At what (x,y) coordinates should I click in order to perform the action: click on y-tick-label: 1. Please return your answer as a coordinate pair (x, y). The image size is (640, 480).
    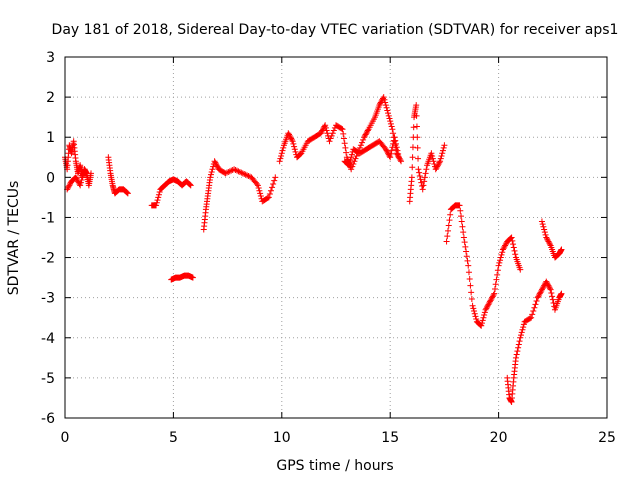
    Looking at the image, I should click on (50, 138).